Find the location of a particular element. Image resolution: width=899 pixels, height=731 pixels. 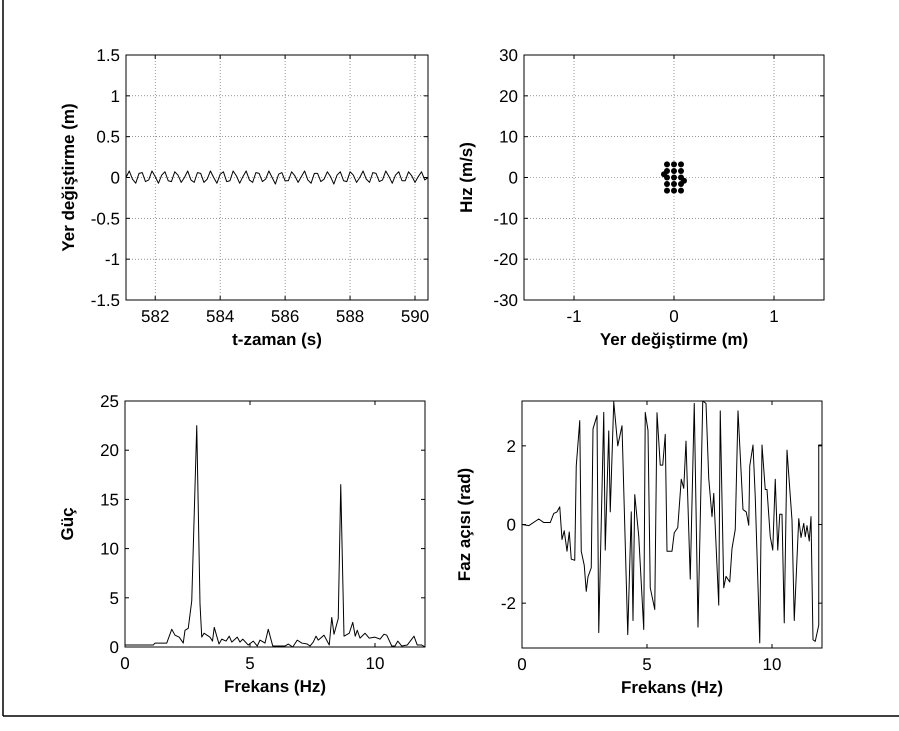

x-tick-label: 586 is located at coordinates (285, 316).